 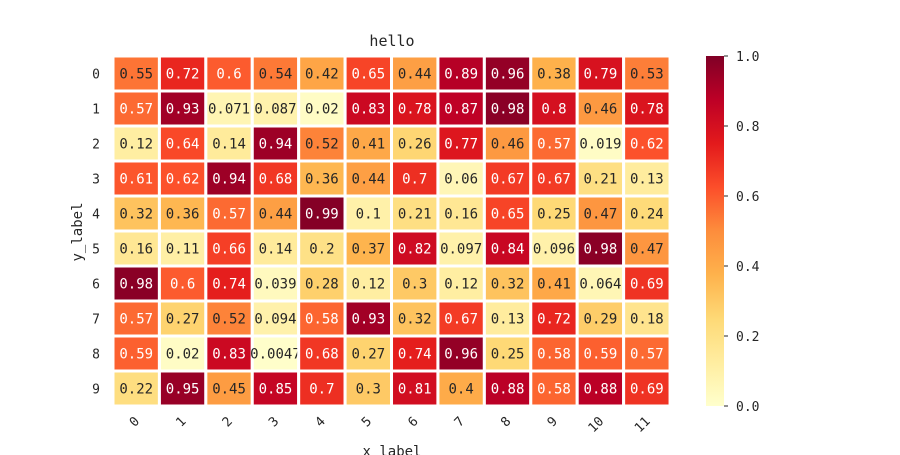 What do you see at coordinates (461, 180) in the screenshot?
I see `cell-value-label: 0.06` at bounding box center [461, 180].